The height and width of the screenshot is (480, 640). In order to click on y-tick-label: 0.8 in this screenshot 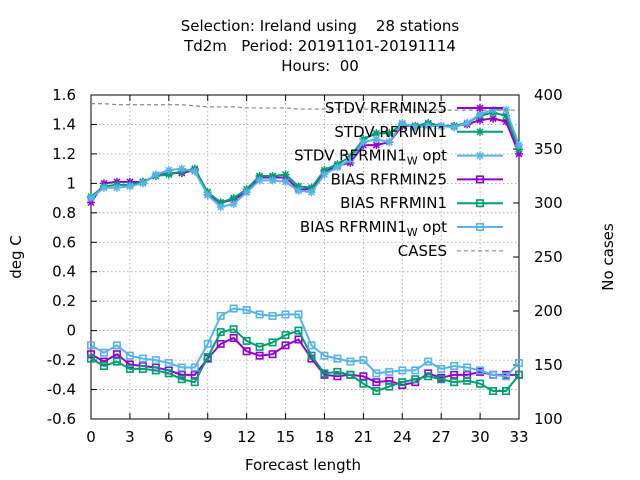, I will do `click(64, 213)`.